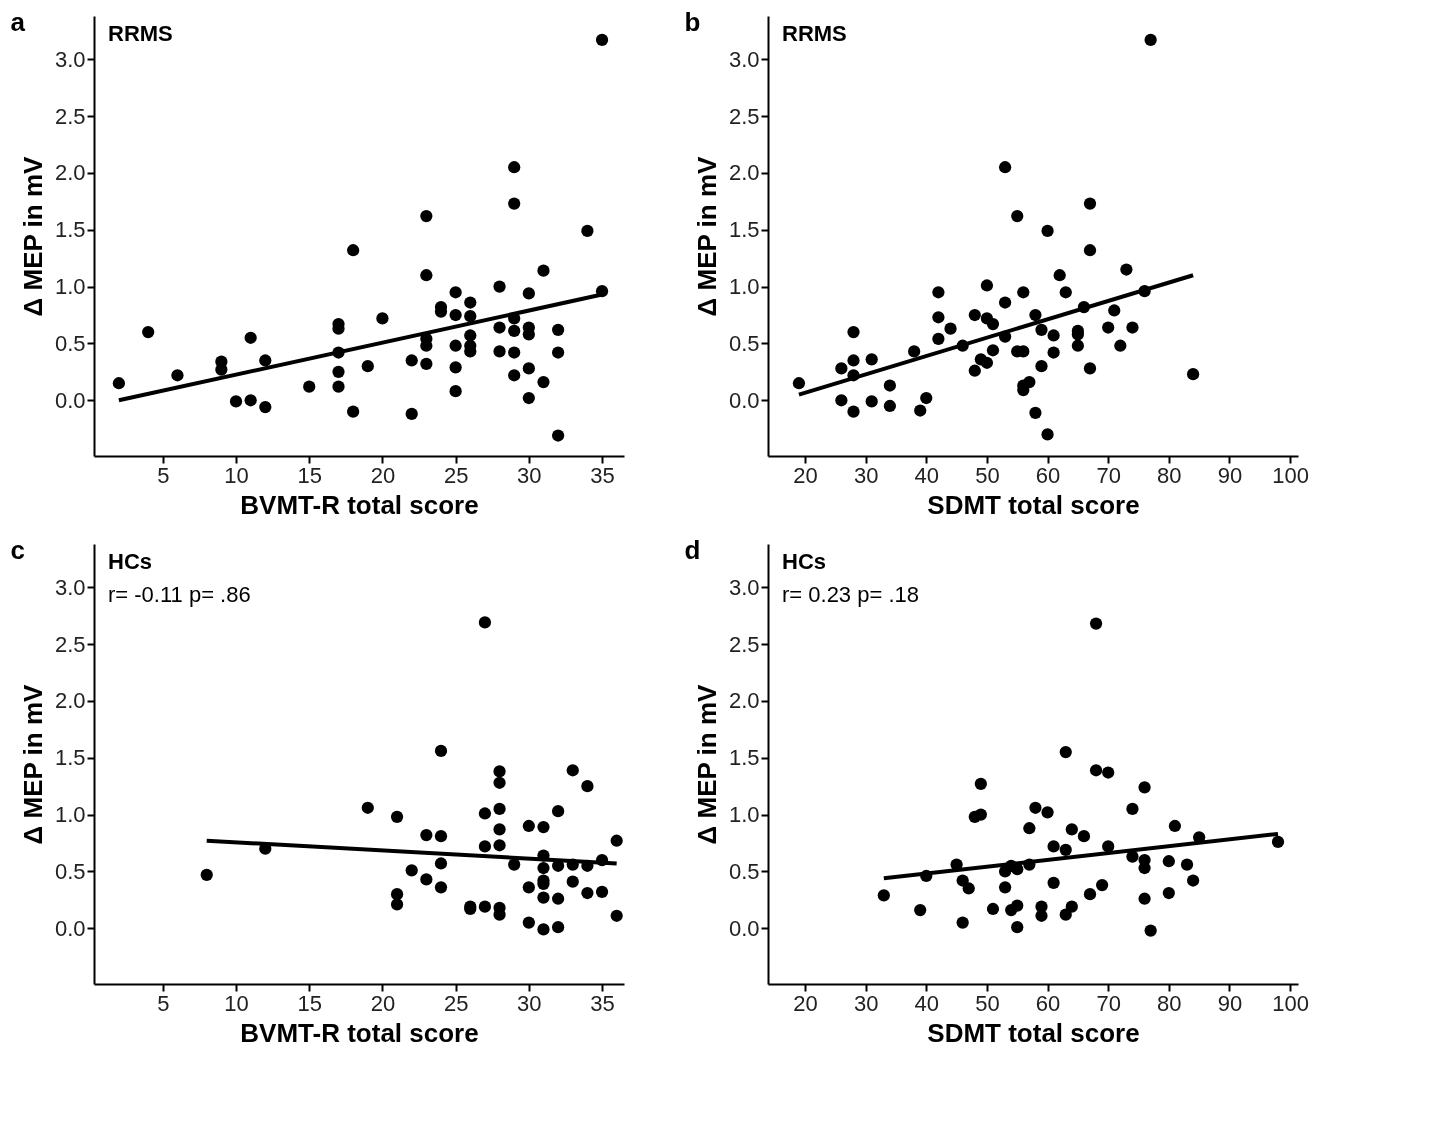 The width and height of the screenshot is (1450, 1131). What do you see at coordinates (692, 550) in the screenshot?
I see `chart-title: d` at bounding box center [692, 550].